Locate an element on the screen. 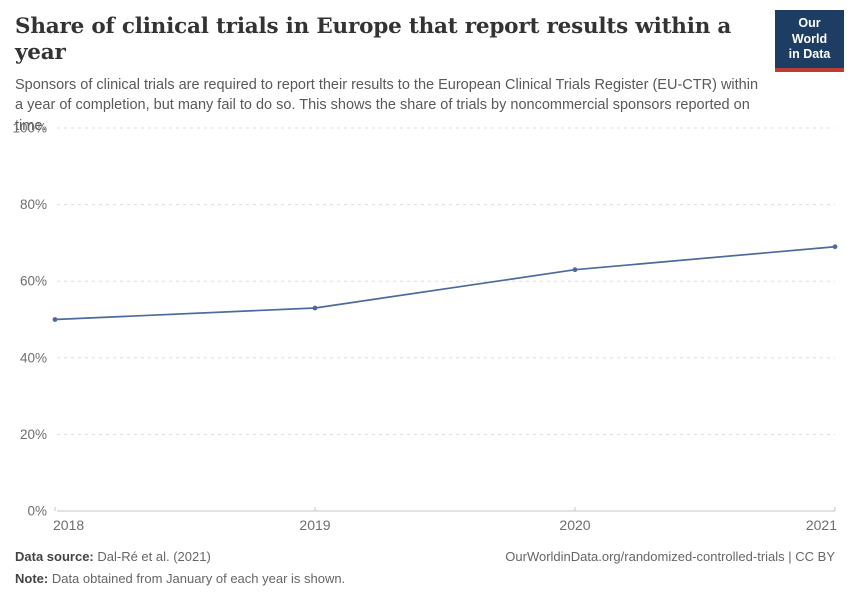  x-tick-label: 2021 is located at coordinates (821, 525).